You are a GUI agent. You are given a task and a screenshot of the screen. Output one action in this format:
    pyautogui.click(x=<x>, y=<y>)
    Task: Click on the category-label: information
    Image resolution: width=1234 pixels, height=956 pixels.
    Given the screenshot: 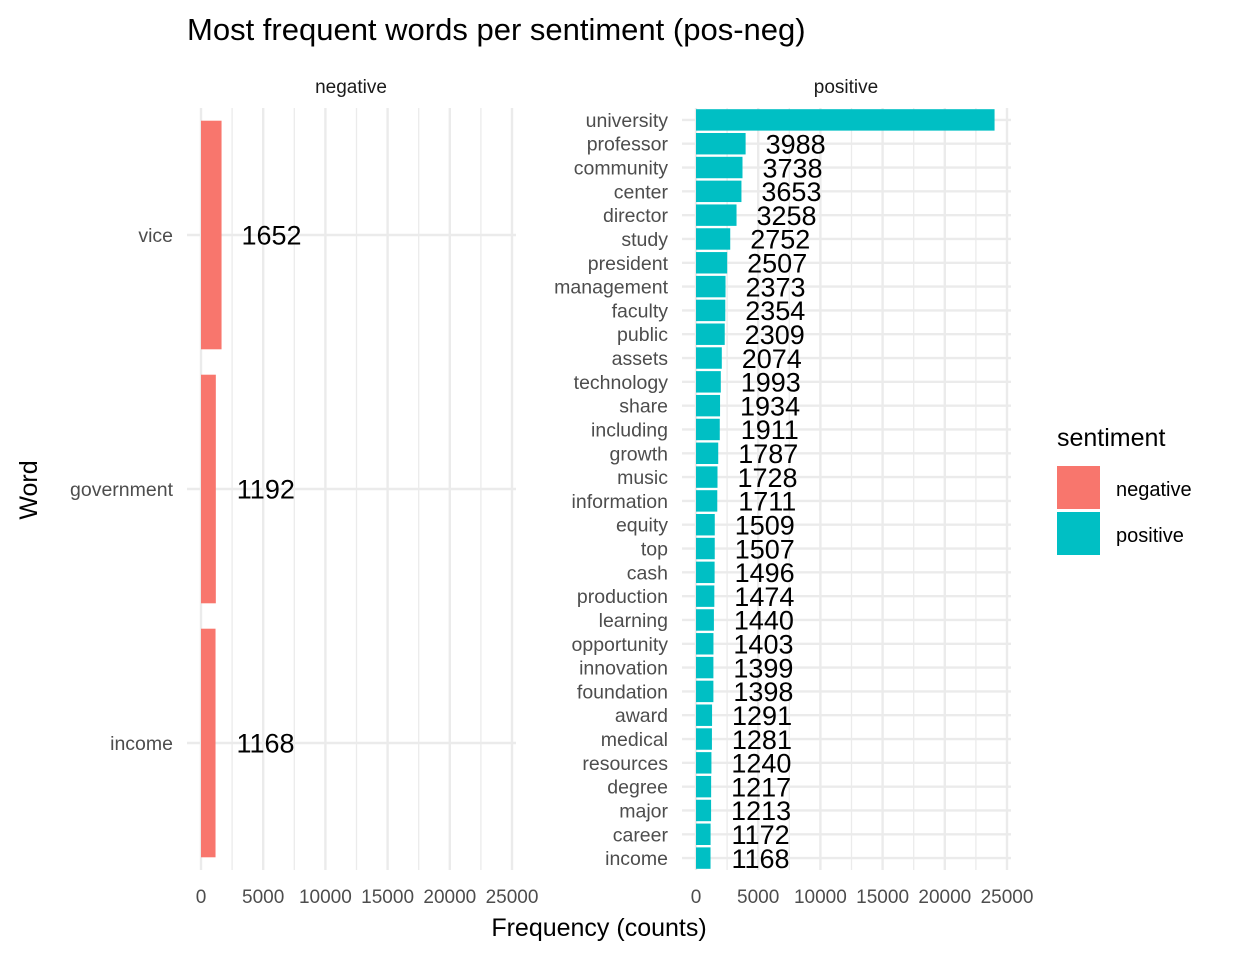 What is the action you would take?
    pyautogui.click(x=620, y=502)
    